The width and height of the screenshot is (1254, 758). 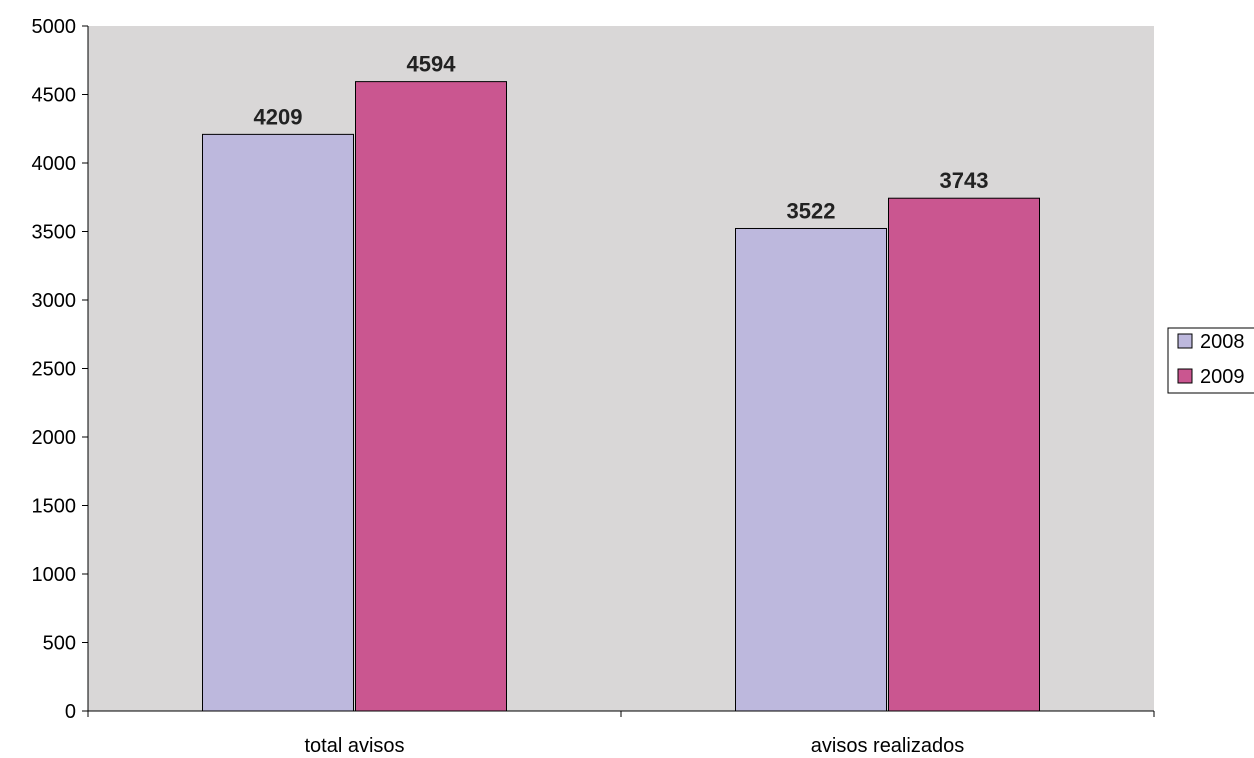 What do you see at coordinates (811, 210) in the screenshot?
I see `data-label: 3522` at bounding box center [811, 210].